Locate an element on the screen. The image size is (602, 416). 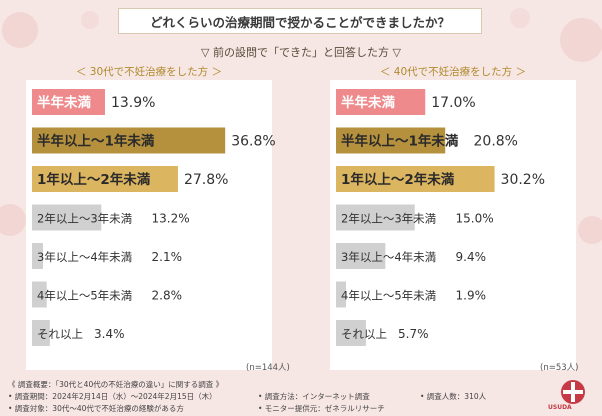
panel-title-30s: ＜ 30代で不妊治療をした方 ＞ is located at coordinates (149, 72).